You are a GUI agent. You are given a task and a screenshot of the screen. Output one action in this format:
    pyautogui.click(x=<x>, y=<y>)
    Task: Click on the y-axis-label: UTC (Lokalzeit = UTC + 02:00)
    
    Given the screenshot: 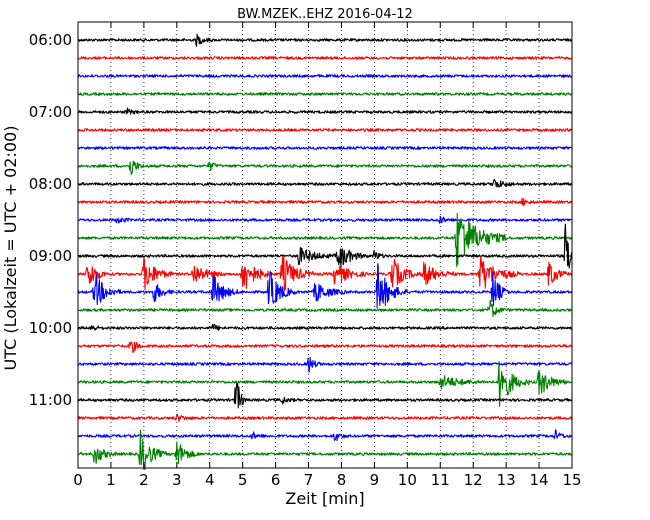 What is the action you would take?
    pyautogui.click(x=10, y=248)
    